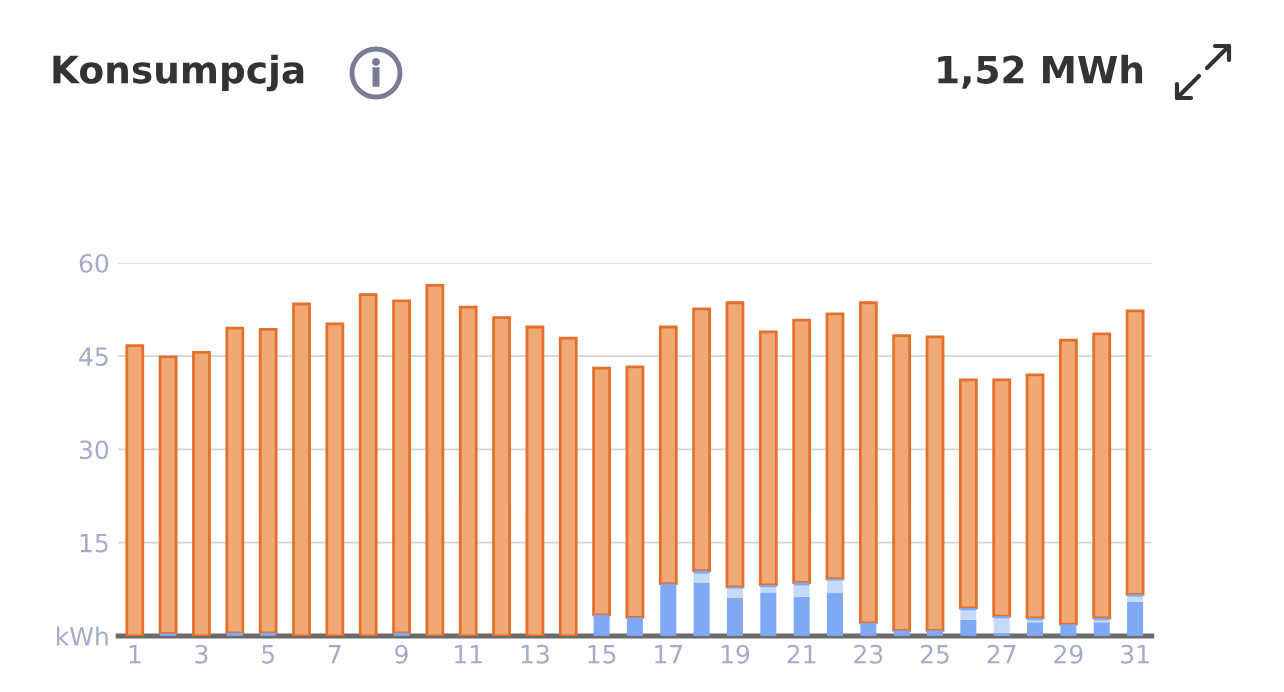  What do you see at coordinates (135, 654) in the screenshot?
I see `x-tick-label: 1` at bounding box center [135, 654].